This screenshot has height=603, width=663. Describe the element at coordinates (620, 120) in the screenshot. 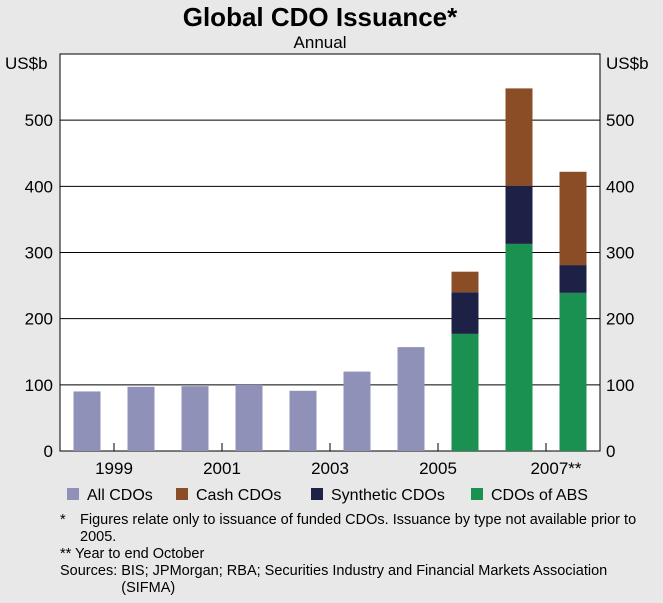

I see `y-tick-right-500: 500` at that location.